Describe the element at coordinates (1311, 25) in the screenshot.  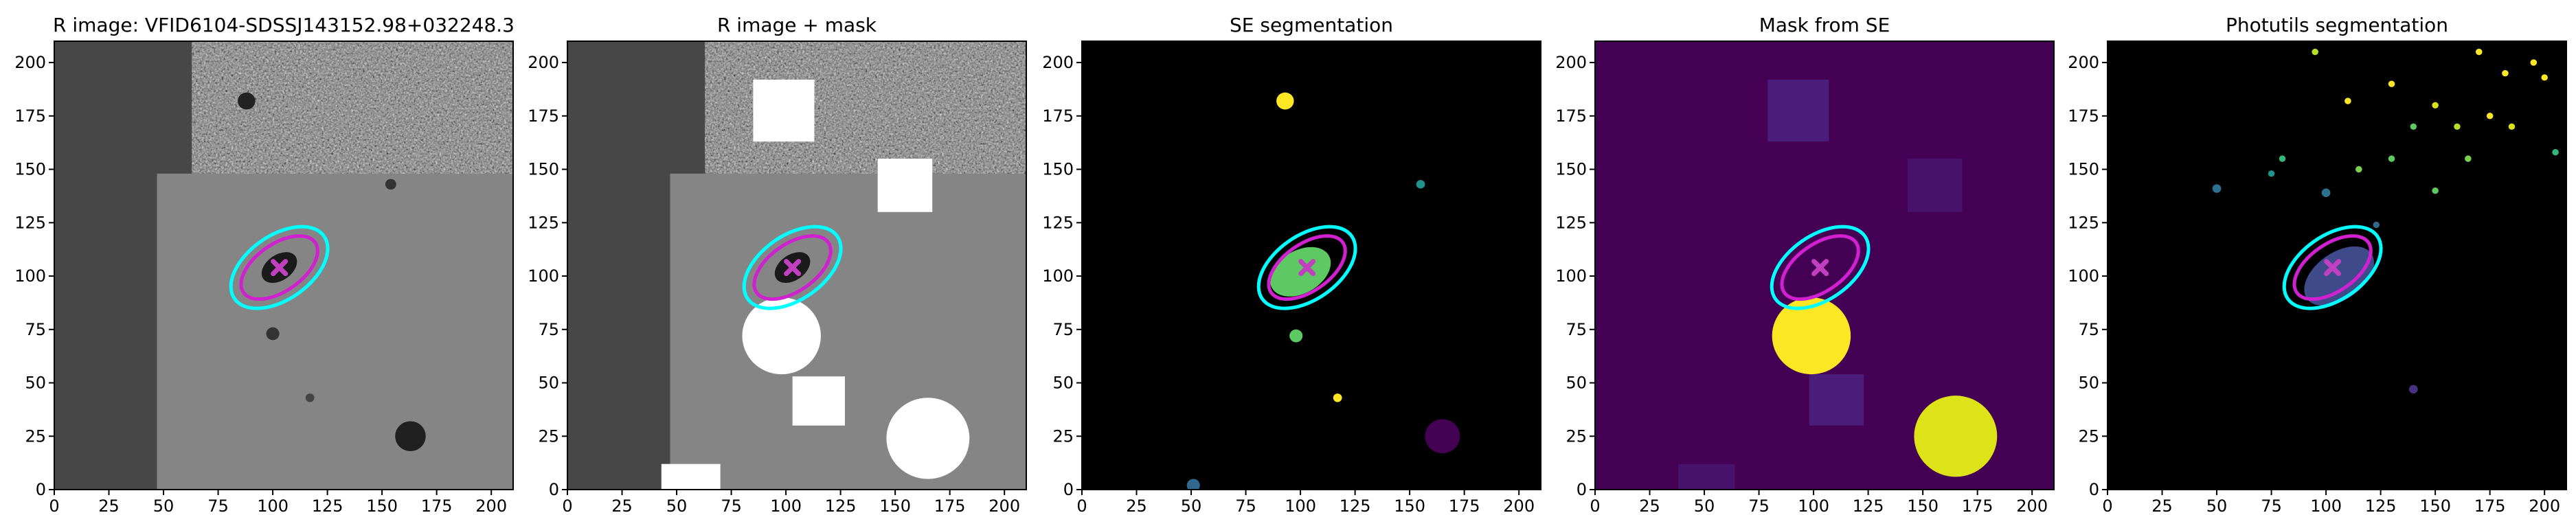
I see `panel-title: SE segmentation` at that location.